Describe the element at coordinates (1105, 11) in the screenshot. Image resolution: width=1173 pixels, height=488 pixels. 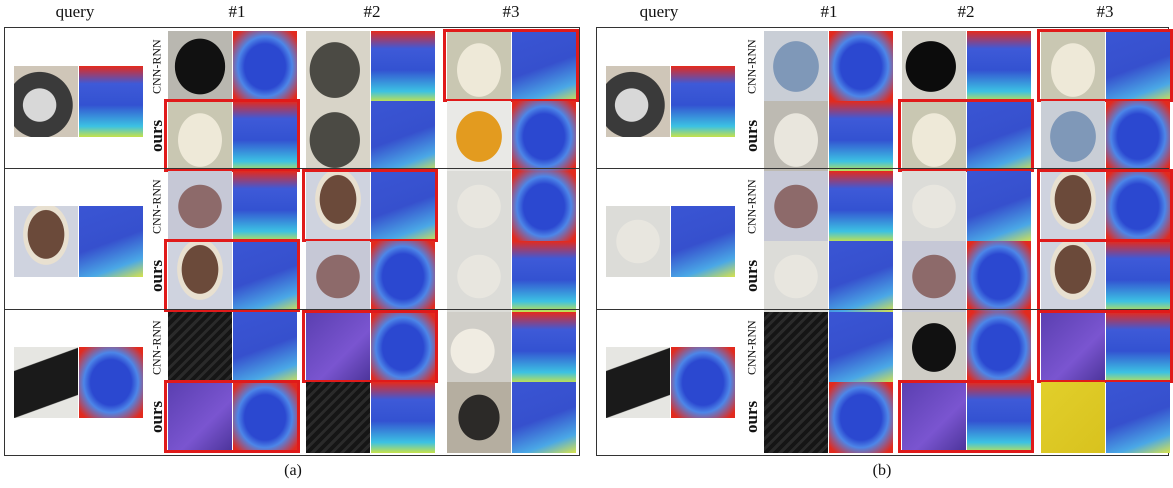
I see `header-rank3-b: #3` at that location.